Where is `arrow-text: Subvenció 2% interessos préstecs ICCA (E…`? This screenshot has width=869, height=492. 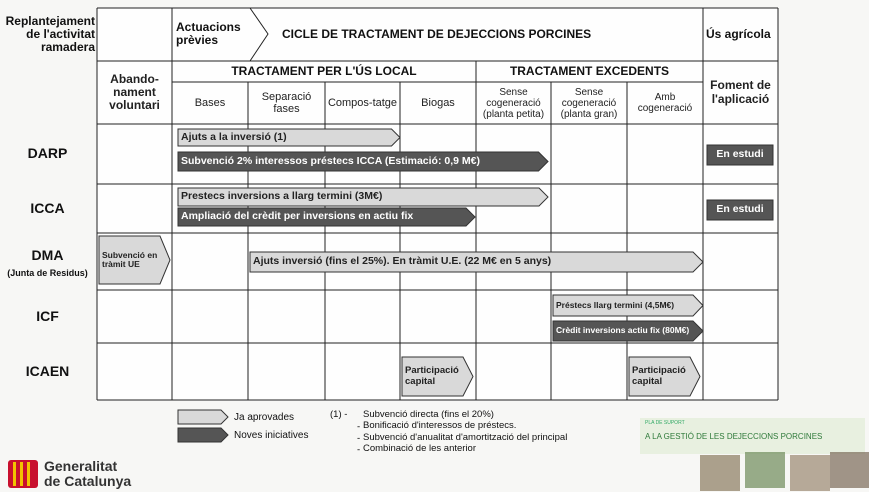
arrow-text: Subvenció 2% interessos préstecs ICCA (E… is located at coordinates (330, 160).